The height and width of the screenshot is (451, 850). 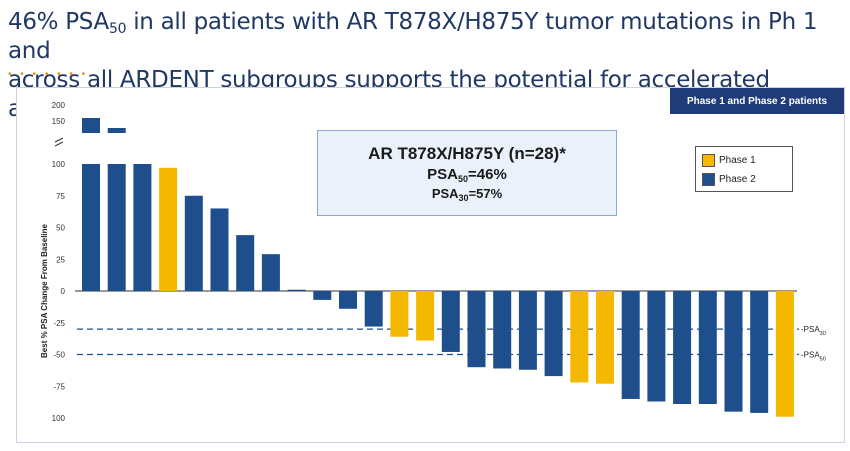 I want to click on legend-item-phase2: Phase 2, so click(x=744, y=179).